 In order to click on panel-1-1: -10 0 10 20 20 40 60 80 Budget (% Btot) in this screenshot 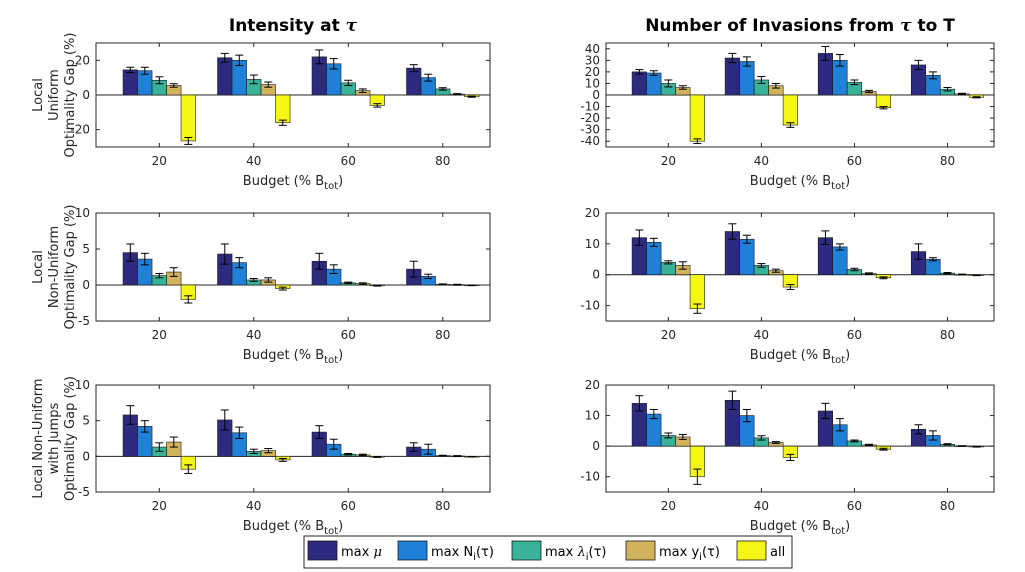, I will do `click(787, 286)`.